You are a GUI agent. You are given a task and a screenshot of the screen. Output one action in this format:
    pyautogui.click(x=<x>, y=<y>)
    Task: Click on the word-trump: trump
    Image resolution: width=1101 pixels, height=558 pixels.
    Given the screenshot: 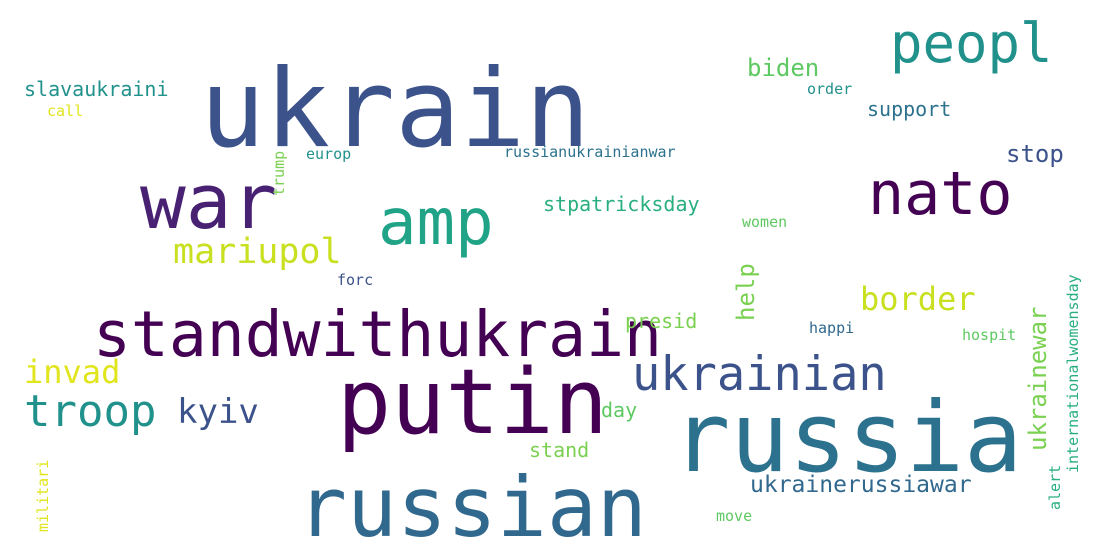 What is the action you would take?
    pyautogui.click(x=279, y=173)
    